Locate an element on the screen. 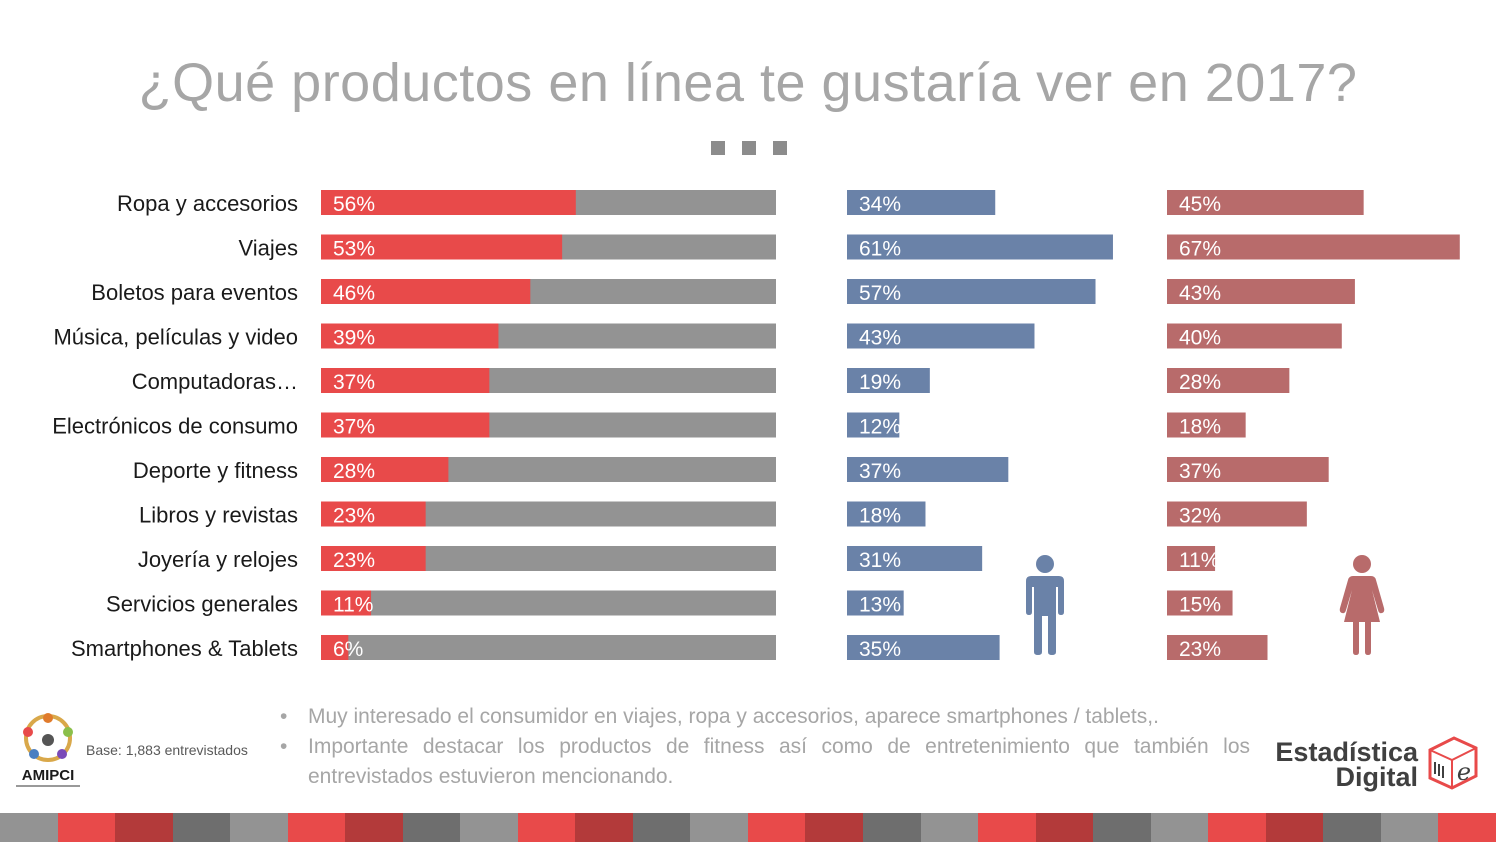 Image resolution: width=1496 pixels, height=842 pixels. estadistica-digital-logo-icon: Estadística Digital e is located at coordinates (1374, 762).